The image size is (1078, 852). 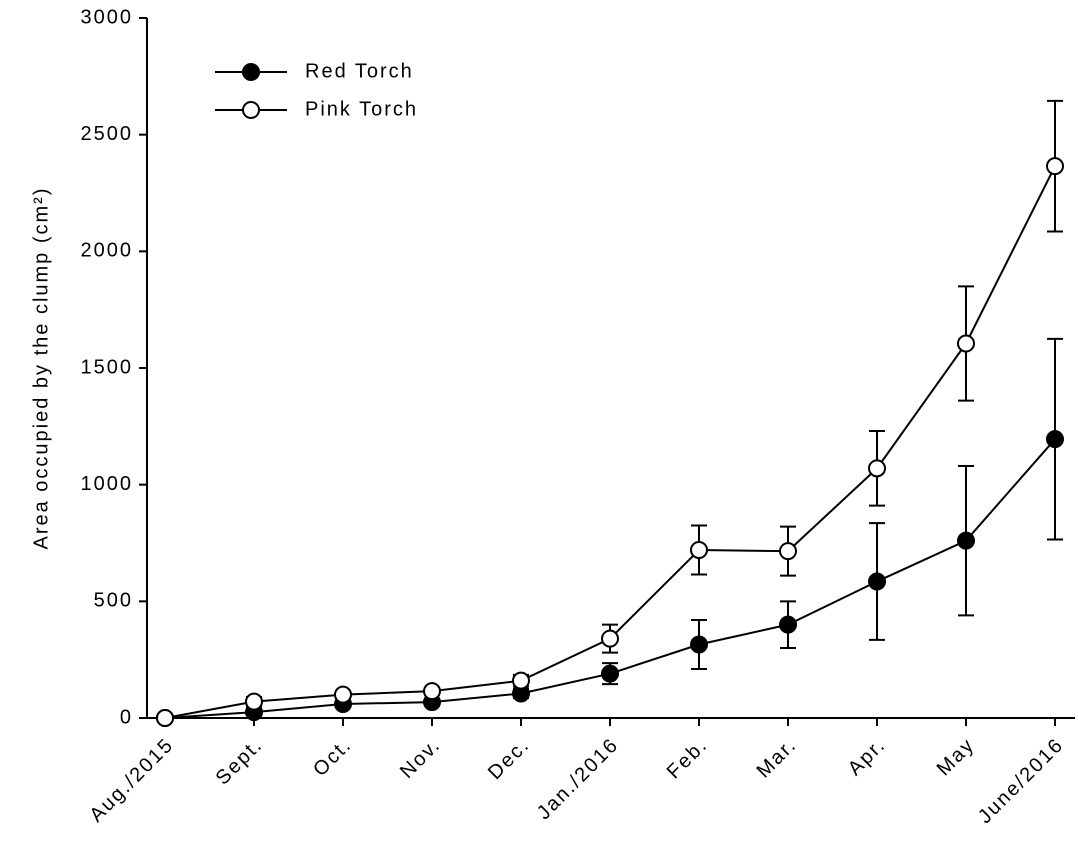 I want to click on x-tick-label: Apr., so click(x=867, y=757).